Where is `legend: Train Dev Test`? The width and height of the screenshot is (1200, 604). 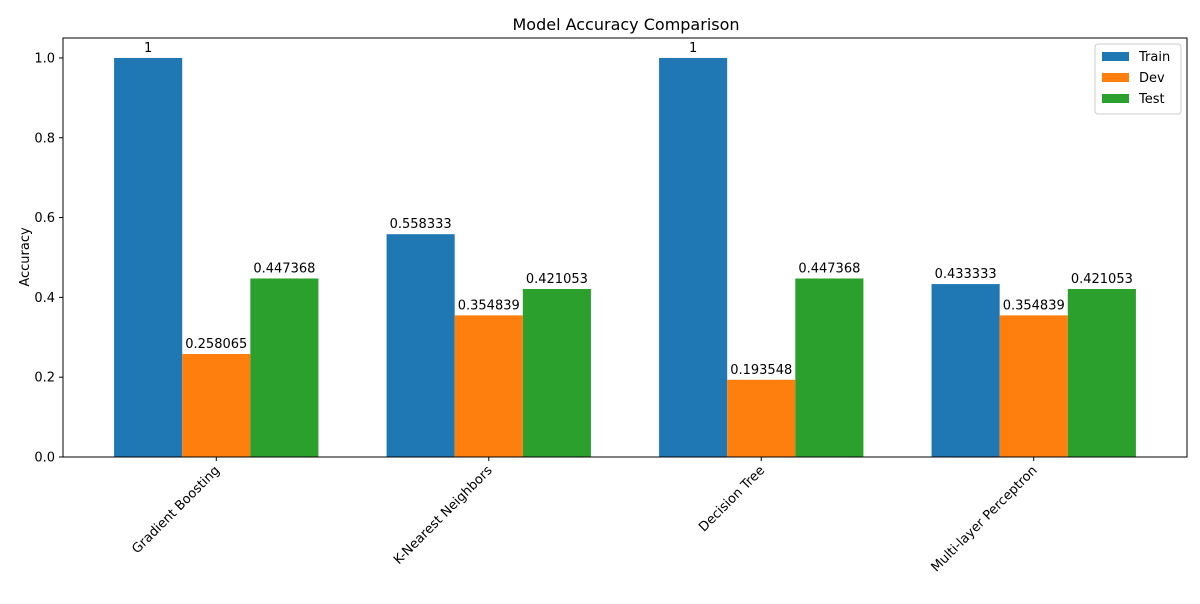
legend: Train Dev Test is located at coordinates (1138, 79).